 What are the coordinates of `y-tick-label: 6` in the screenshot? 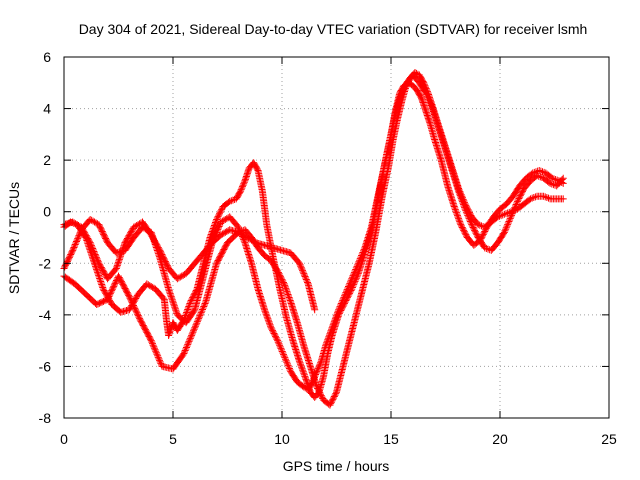 It's located at (47, 57).